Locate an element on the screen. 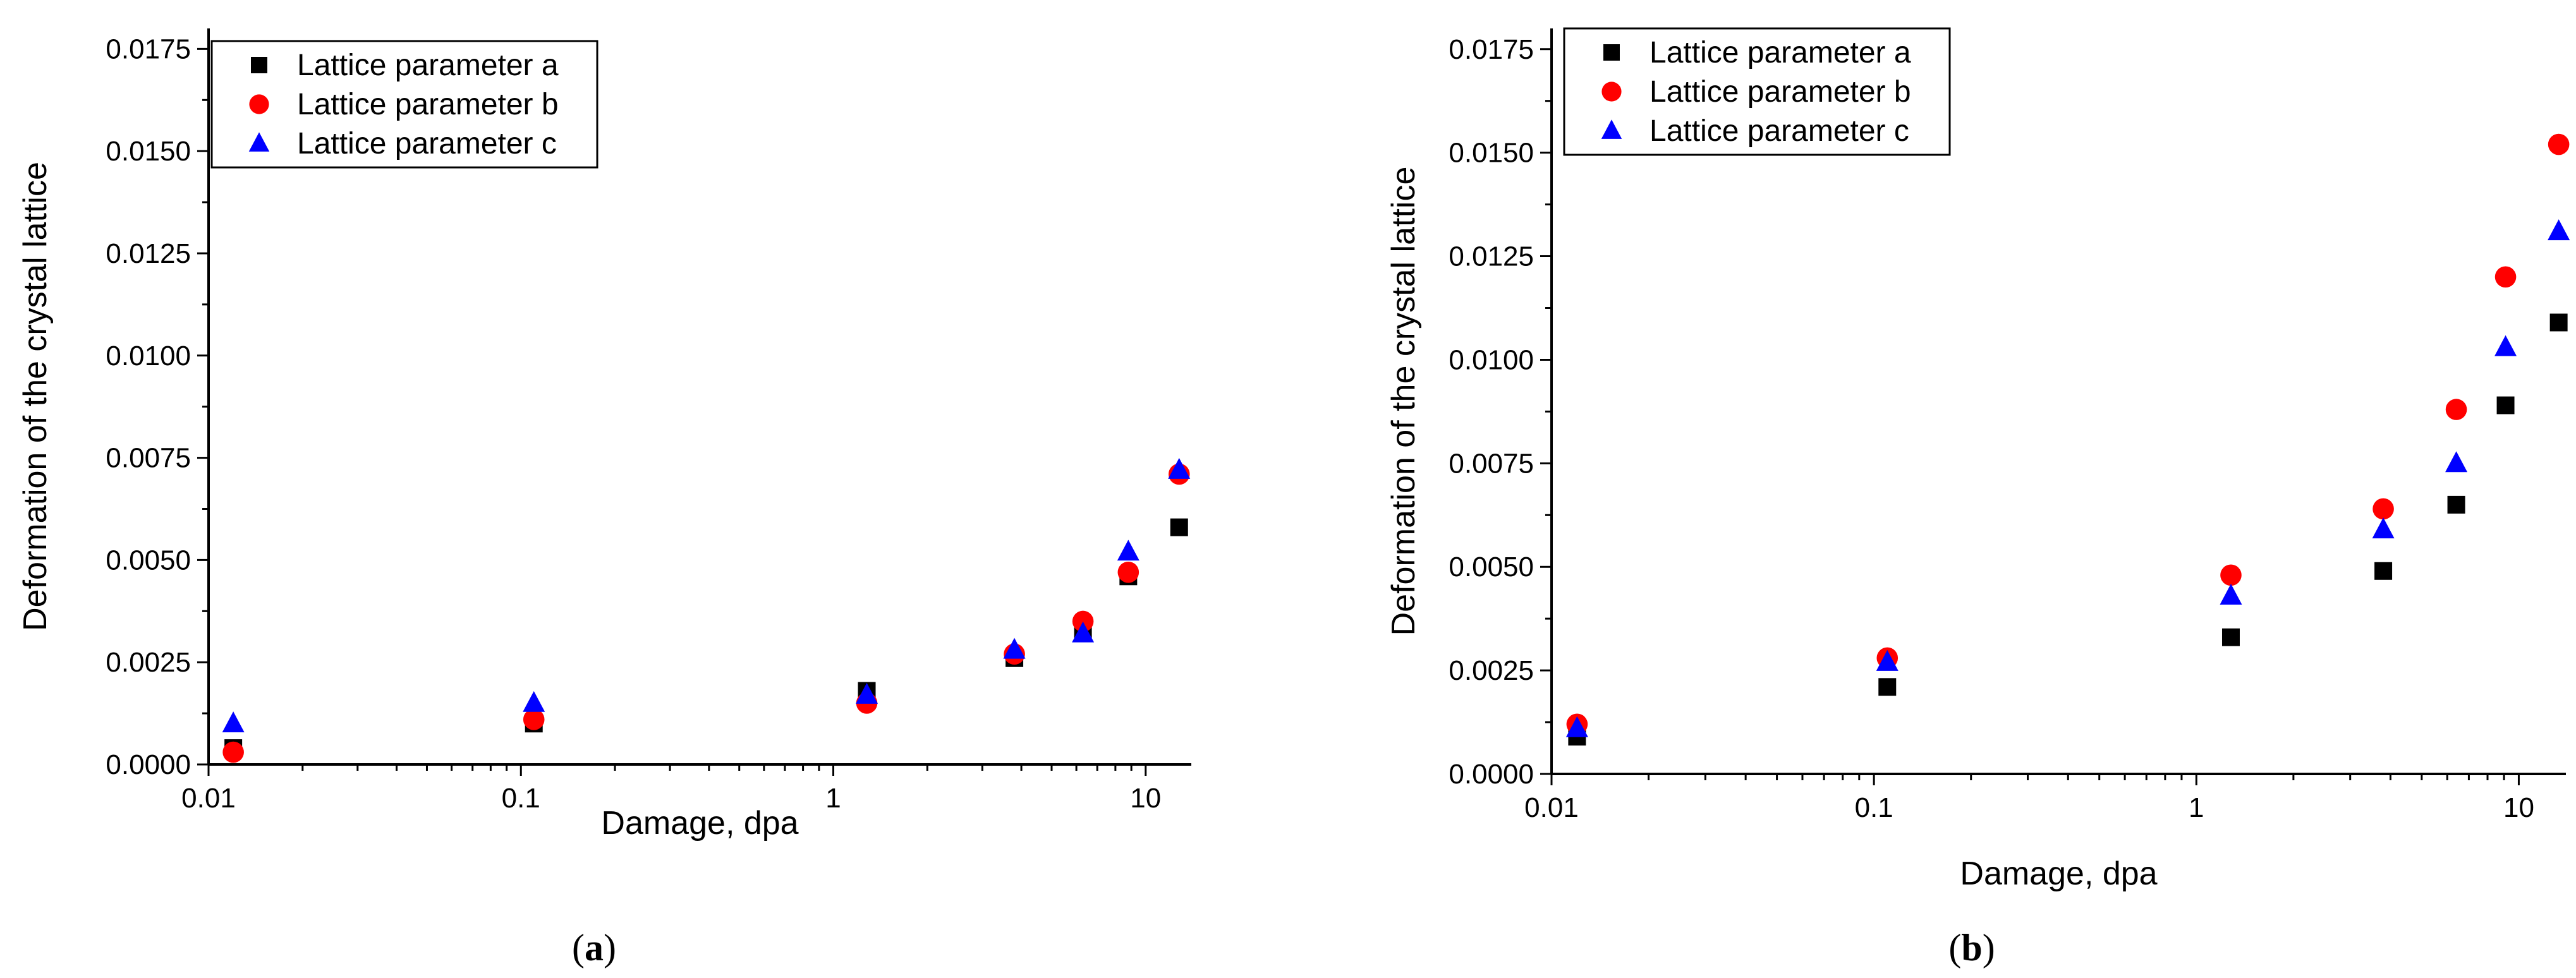 This screenshot has height=978, width=2576. panel-caption: (b) is located at coordinates (1971, 948).